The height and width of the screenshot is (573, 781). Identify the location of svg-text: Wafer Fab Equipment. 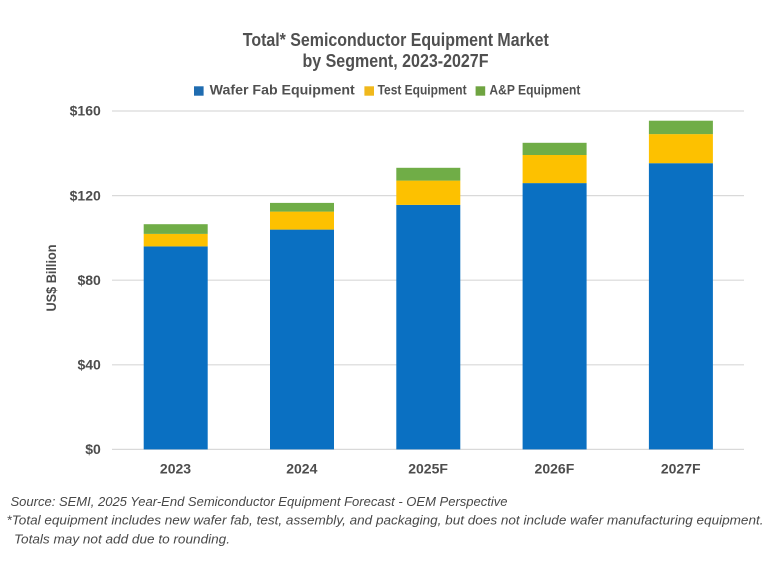
(283, 89).